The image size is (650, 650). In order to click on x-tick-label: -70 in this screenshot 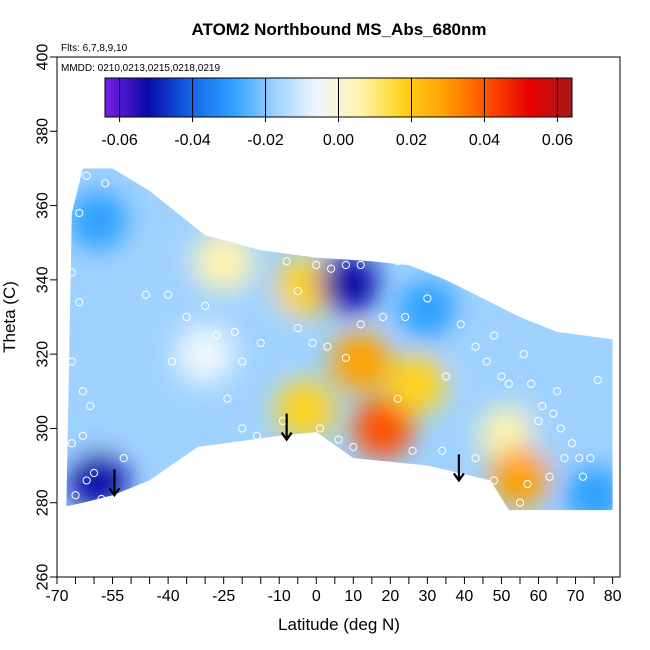, I will do `click(56, 596)`.